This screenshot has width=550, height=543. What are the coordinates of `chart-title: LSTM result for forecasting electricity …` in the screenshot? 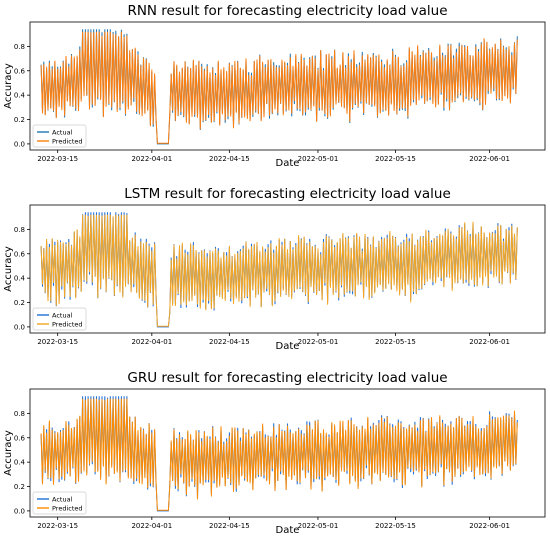 It's located at (287, 194).